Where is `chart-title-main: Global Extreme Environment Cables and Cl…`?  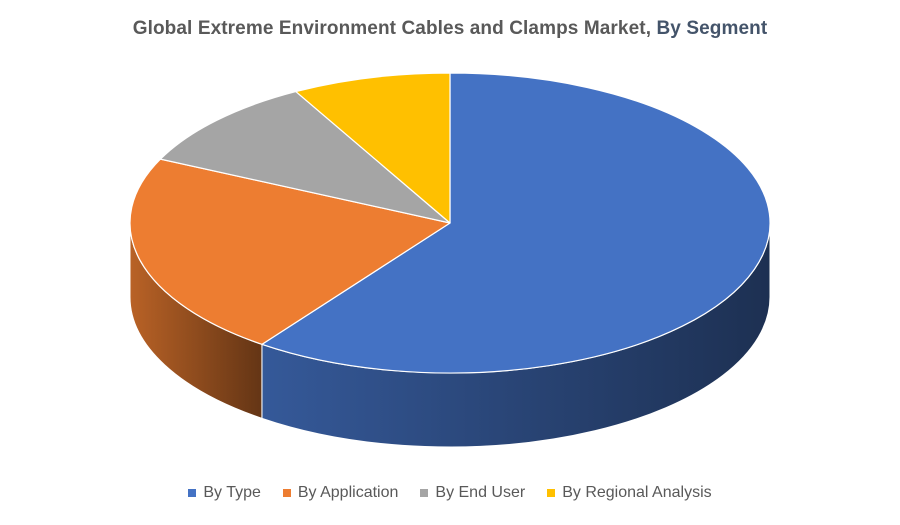 chart-title-main: Global Extreme Environment Cables and Cl… is located at coordinates (392, 28).